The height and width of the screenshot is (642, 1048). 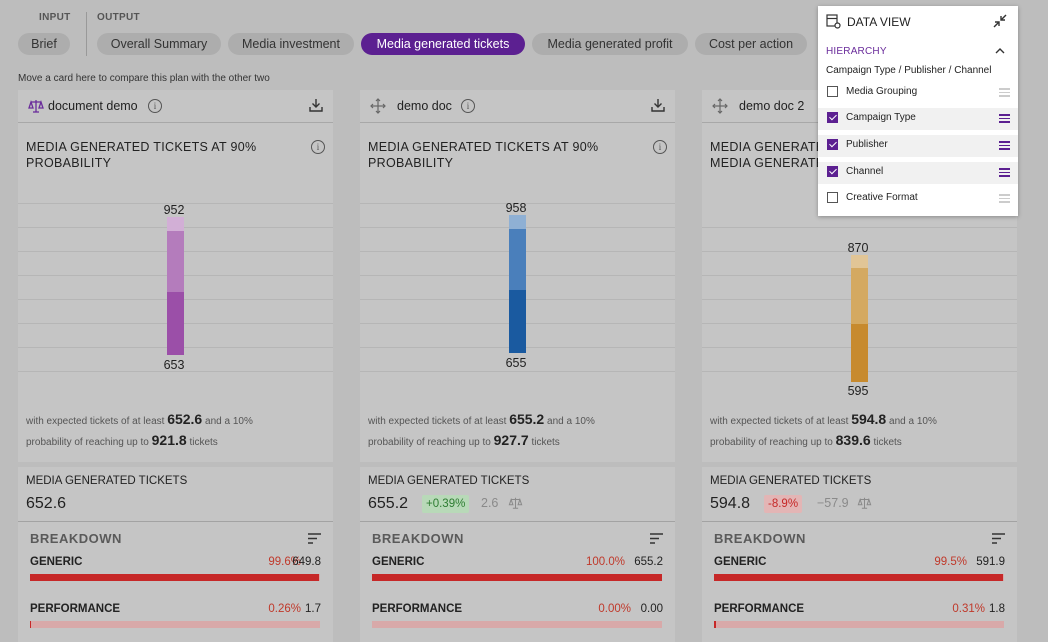 I want to click on tab-cost-per-action: Cost per action, so click(x=751, y=44).